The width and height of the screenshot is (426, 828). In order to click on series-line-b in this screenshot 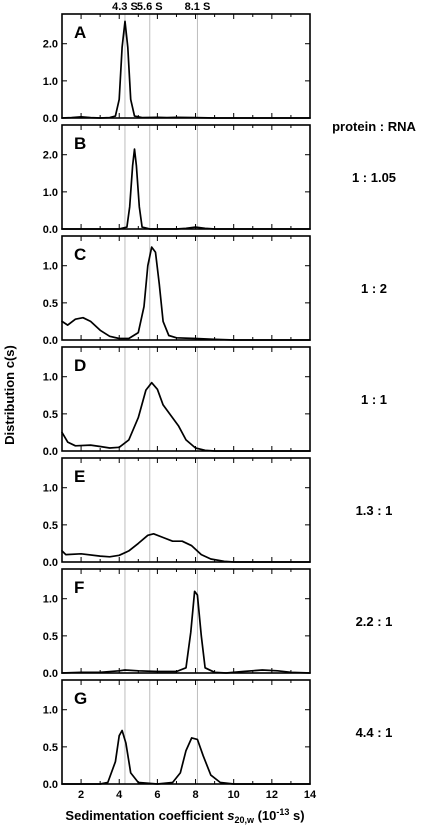, I will do `click(186, 189)`.